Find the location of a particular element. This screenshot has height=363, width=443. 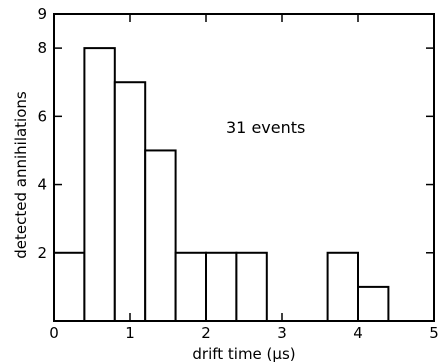

x-axis-title: drift time (μs) is located at coordinates (243, 354).